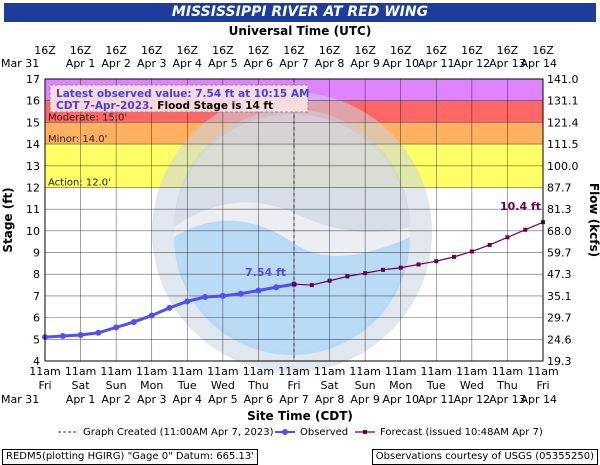 Image resolution: width=600 pixels, height=465 pixels. Describe the element at coordinates (507, 63) in the screenshot. I see `top-tick-date: Apr 13` at that location.